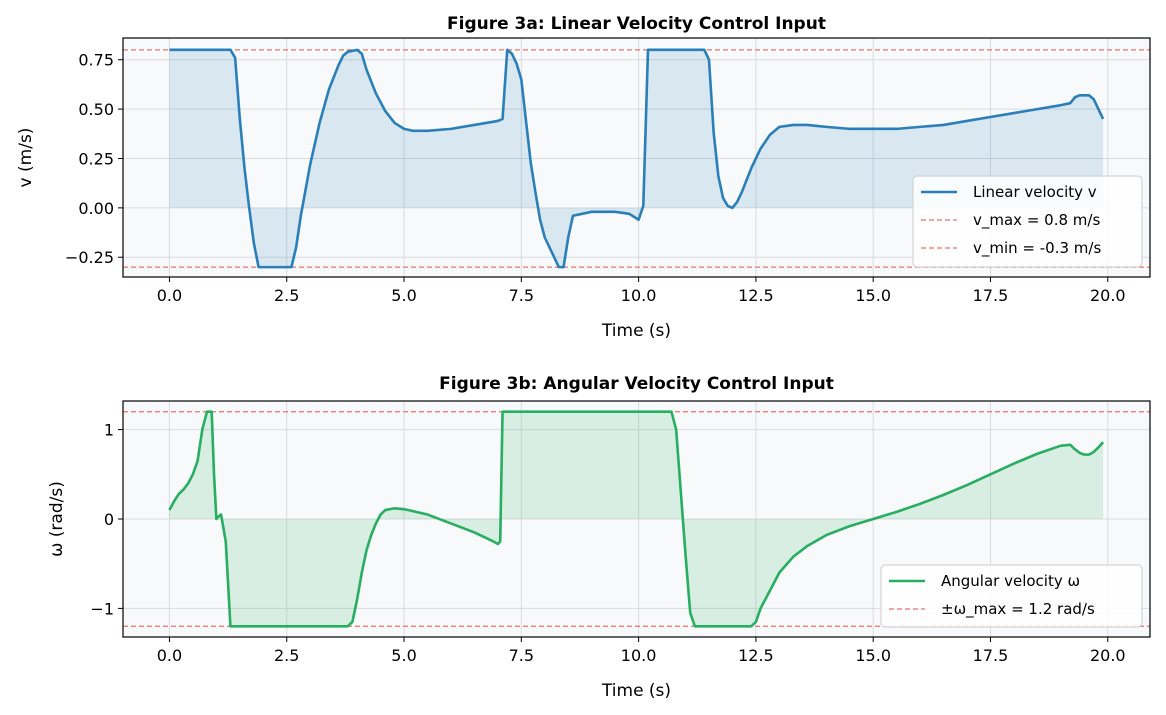  What do you see at coordinates (109, 430) in the screenshot?
I see `y-tick-label: 1` at bounding box center [109, 430].